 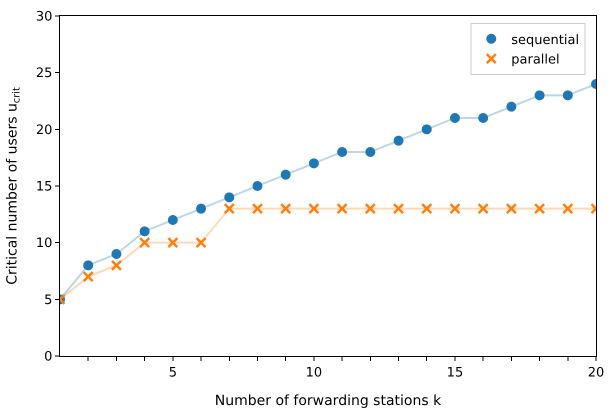 I want to click on y-tick-label: 25, so click(x=44, y=74).